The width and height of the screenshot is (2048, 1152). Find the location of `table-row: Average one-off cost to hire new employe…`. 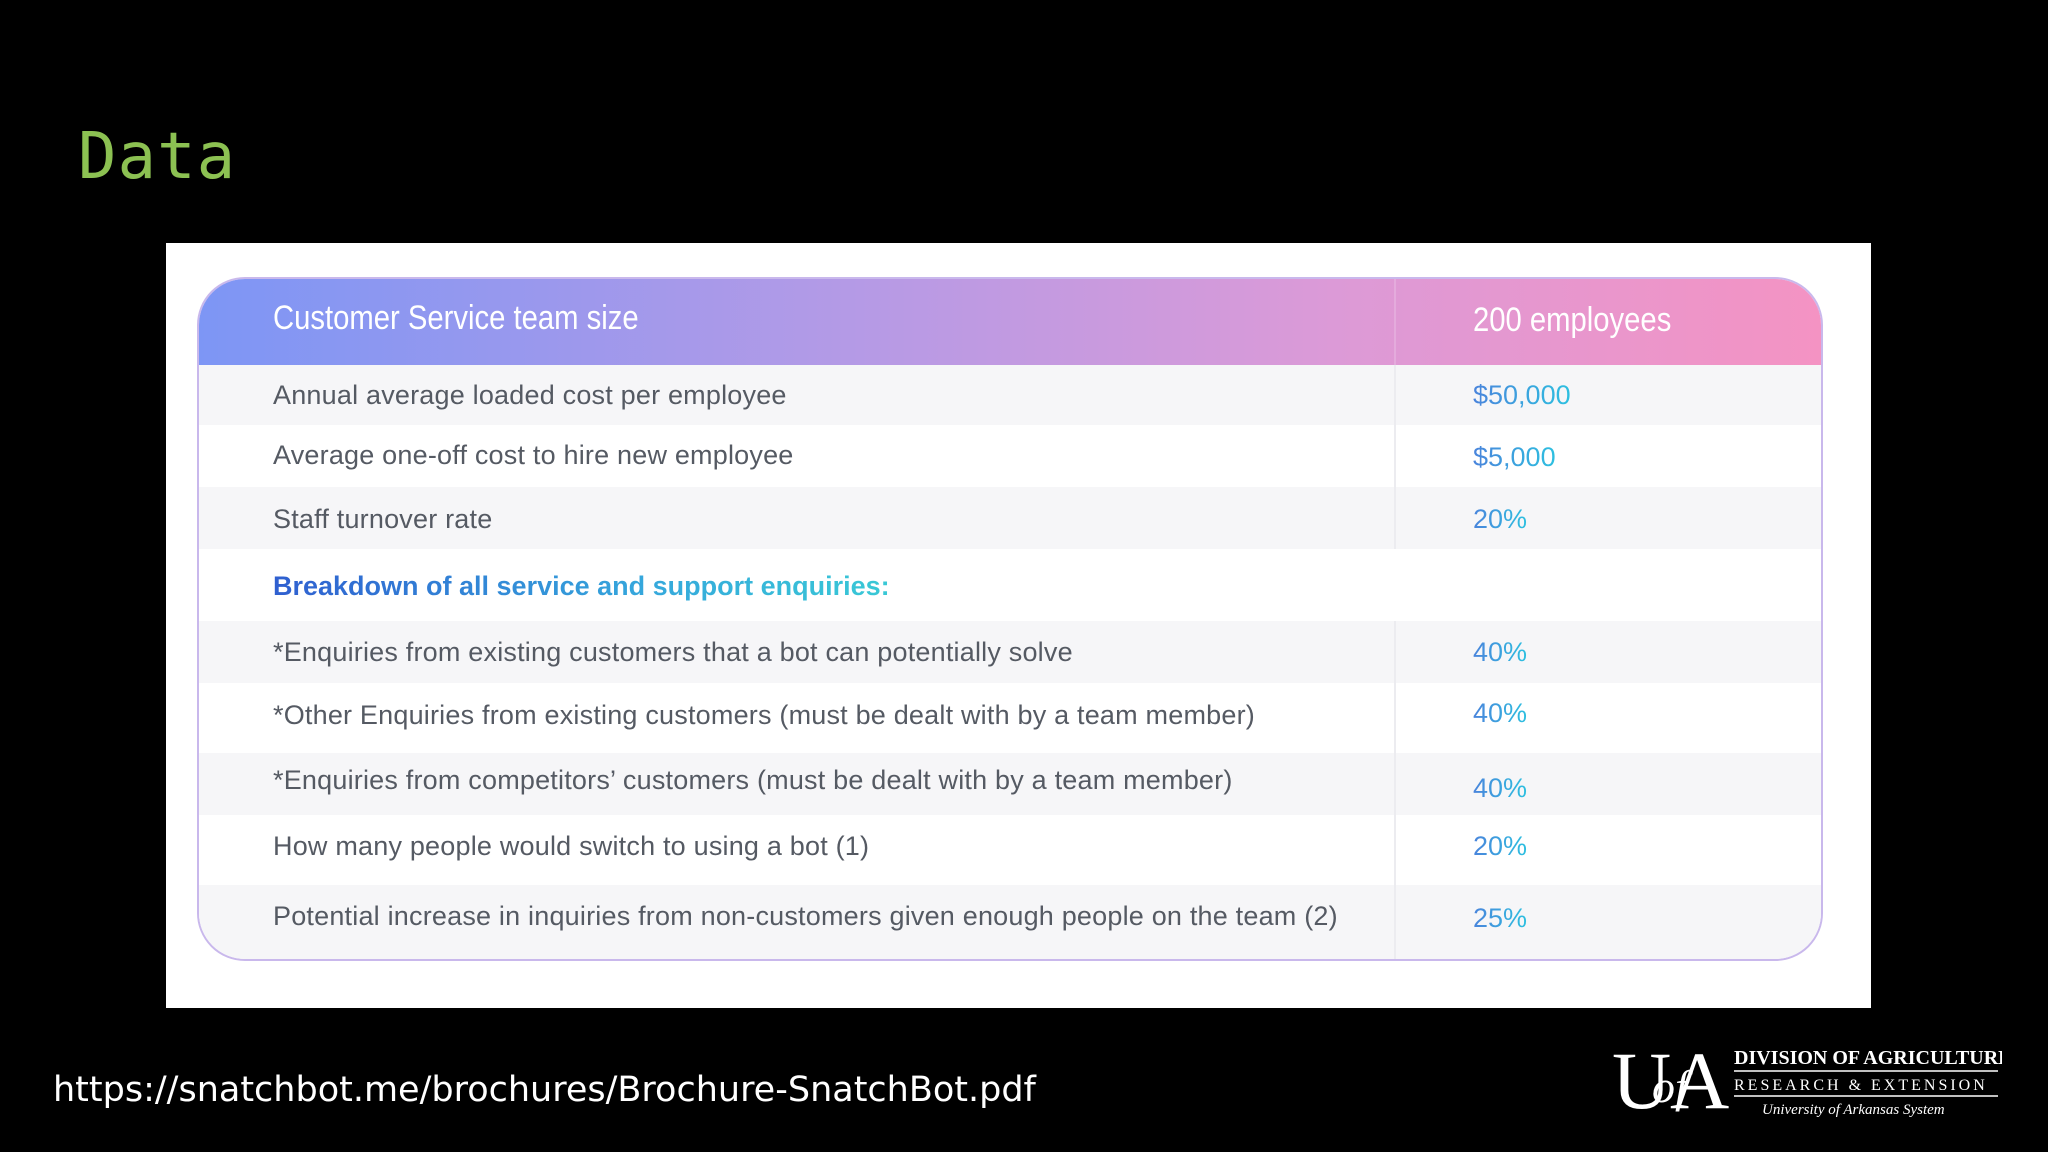

table-row: Average one-off cost to hire new employe… is located at coordinates (1010, 456).